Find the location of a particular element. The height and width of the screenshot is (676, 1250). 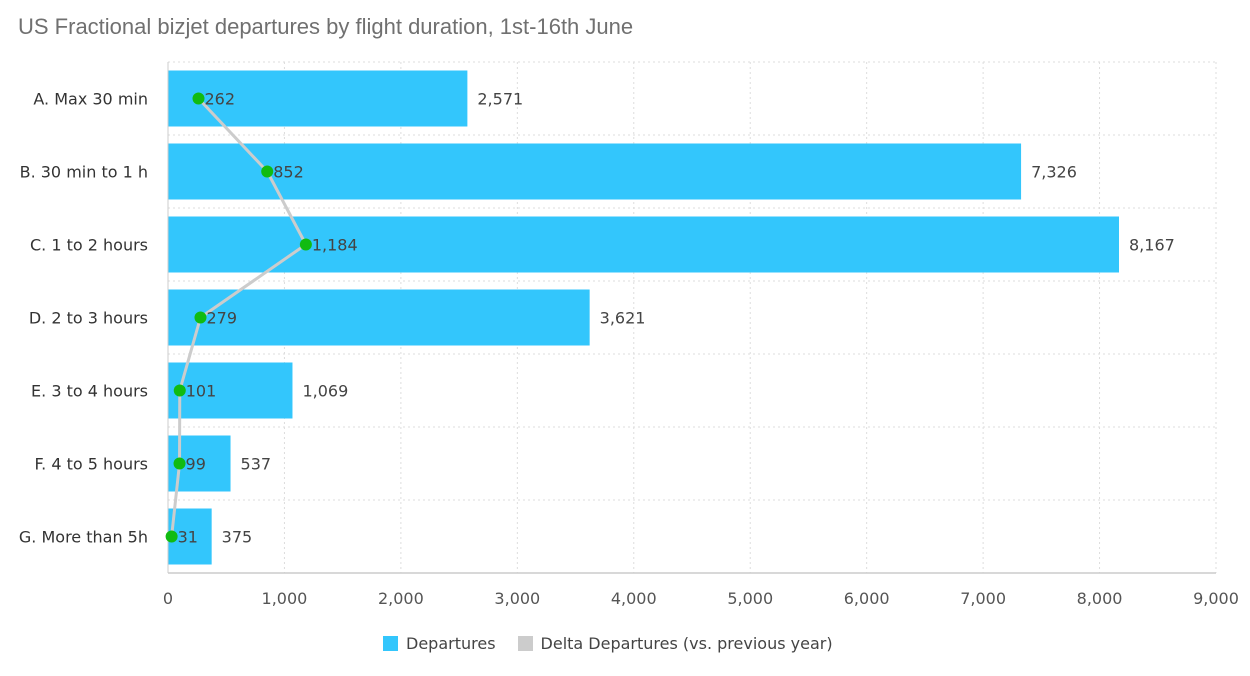

legend-item-departures: Departures is located at coordinates (439, 643).